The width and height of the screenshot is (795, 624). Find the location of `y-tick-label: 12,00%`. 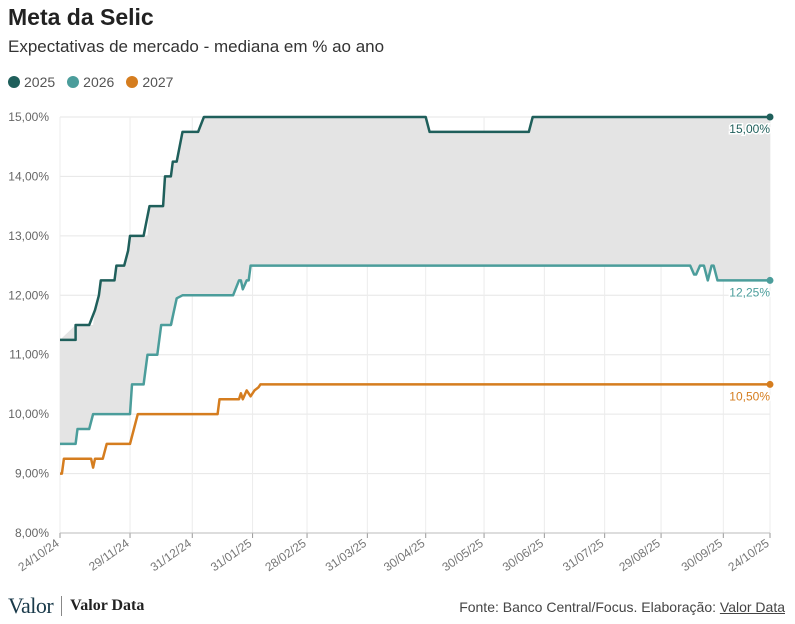

y-tick-label: 12,00% is located at coordinates (28, 295).